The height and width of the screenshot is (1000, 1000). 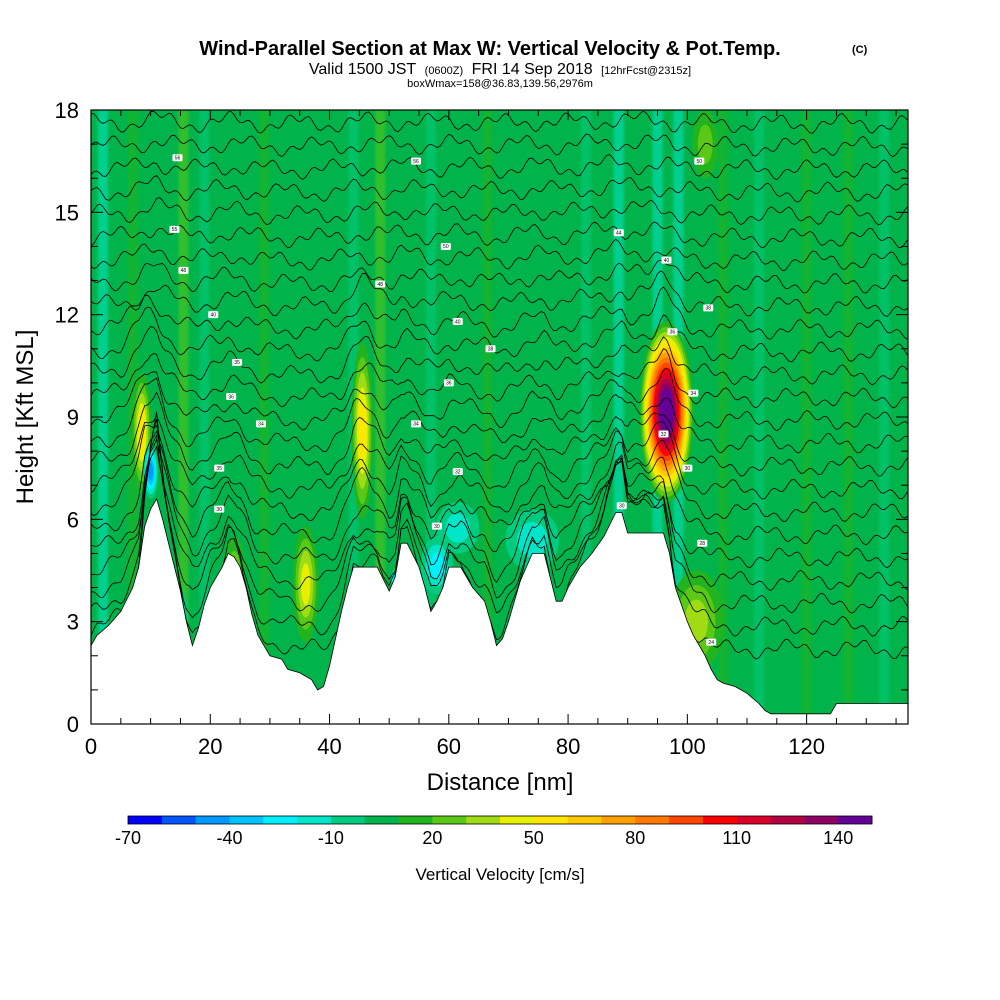 What do you see at coordinates (500, 84) in the screenshot?
I see `box-max-info: boxWmax=158@36.83,139.56,2976m` at bounding box center [500, 84].